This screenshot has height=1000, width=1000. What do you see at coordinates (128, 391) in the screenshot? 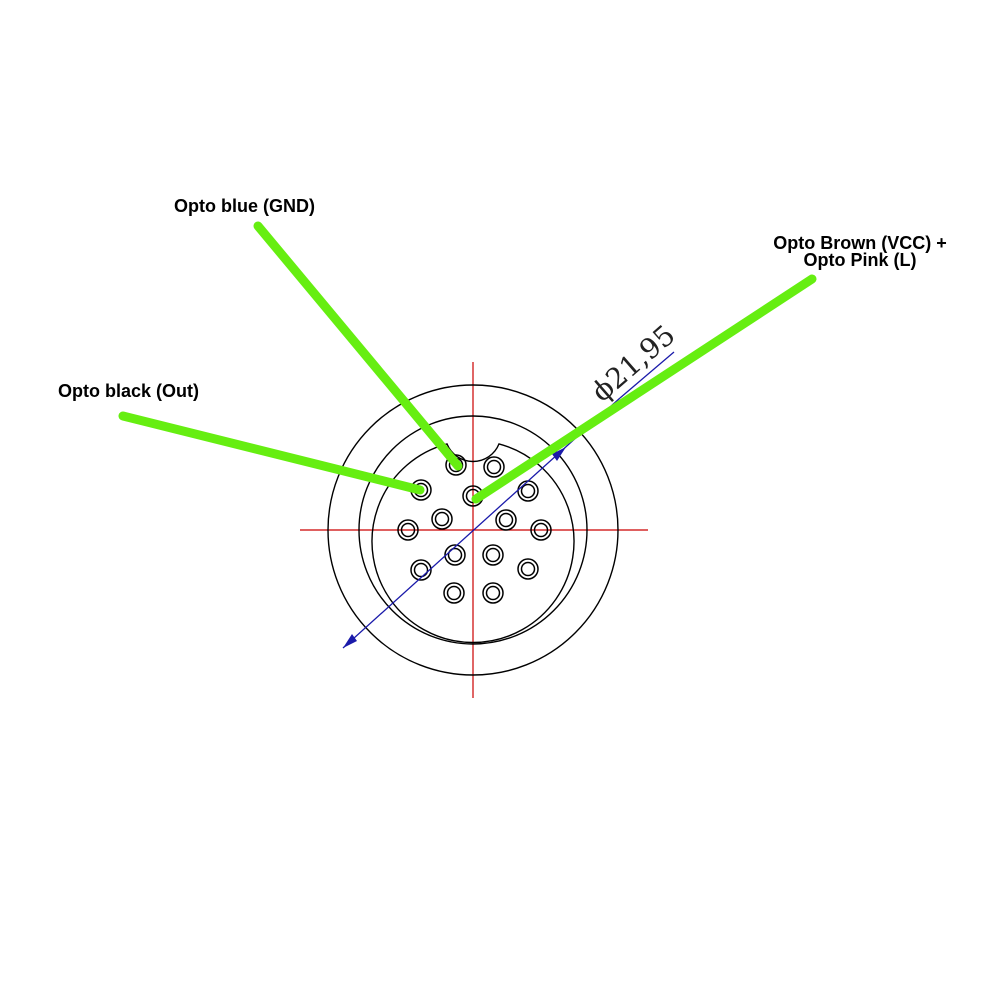
I see `label-opto-black: Opto black (Out)` at bounding box center [128, 391].